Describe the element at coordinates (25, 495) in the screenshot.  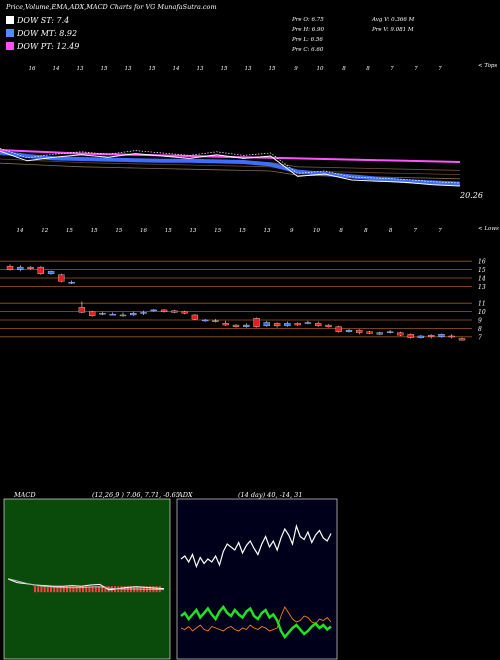
I see `macd-label: MACD` at that location.